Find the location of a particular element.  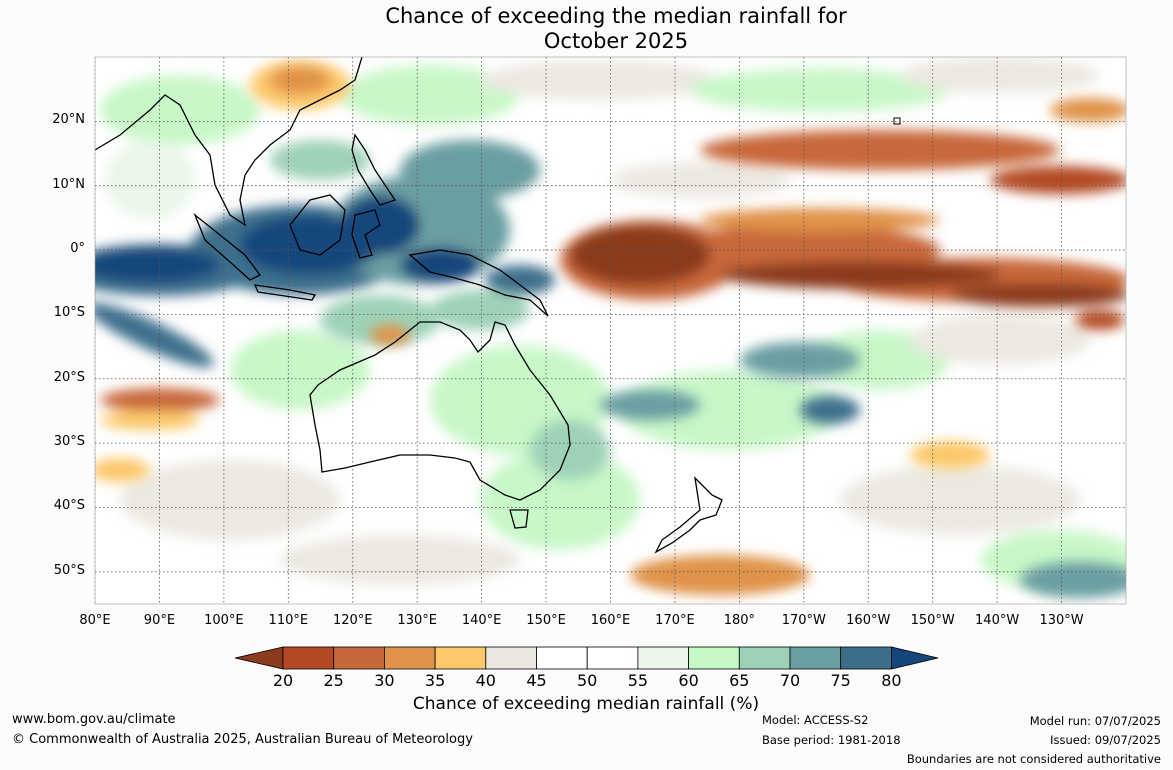

model-name: Model: ACCESS-S2 is located at coordinates (815, 720).